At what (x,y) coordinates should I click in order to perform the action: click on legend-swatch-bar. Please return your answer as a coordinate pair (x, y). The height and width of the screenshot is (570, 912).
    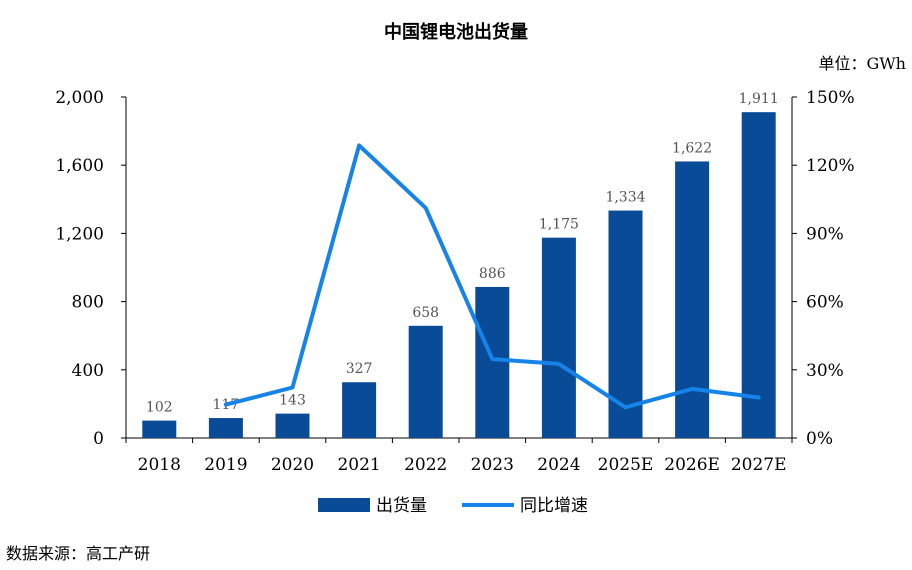
    Looking at the image, I should click on (344, 505).